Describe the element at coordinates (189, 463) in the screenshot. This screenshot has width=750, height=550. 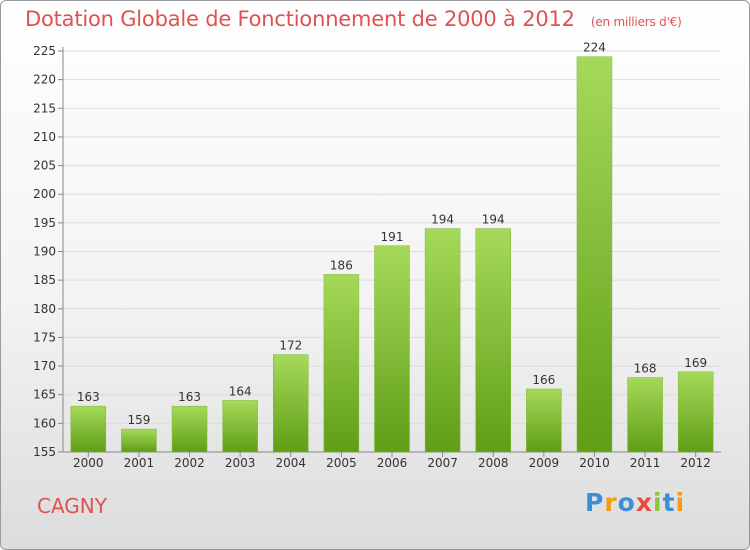
I see `x-tick-label: 2002` at that location.